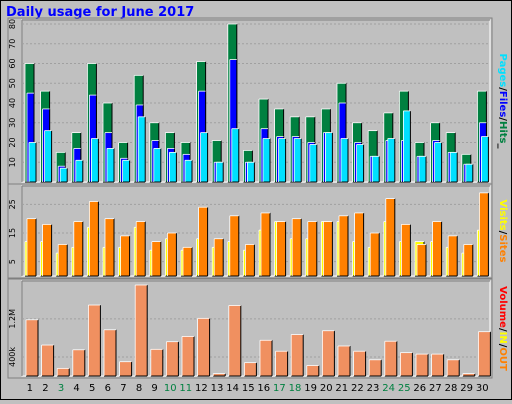 The image size is (512, 404). I want to click on visits-sites-ylabel-part-1: /, so click(502, 233).